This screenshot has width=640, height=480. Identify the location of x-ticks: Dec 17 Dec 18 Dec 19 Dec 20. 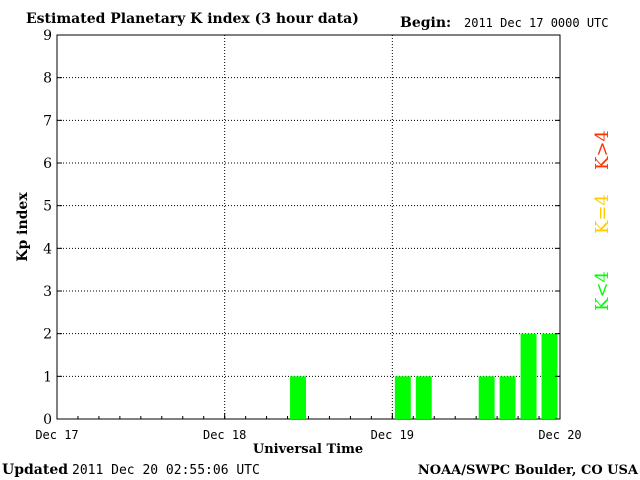
(308, 427).